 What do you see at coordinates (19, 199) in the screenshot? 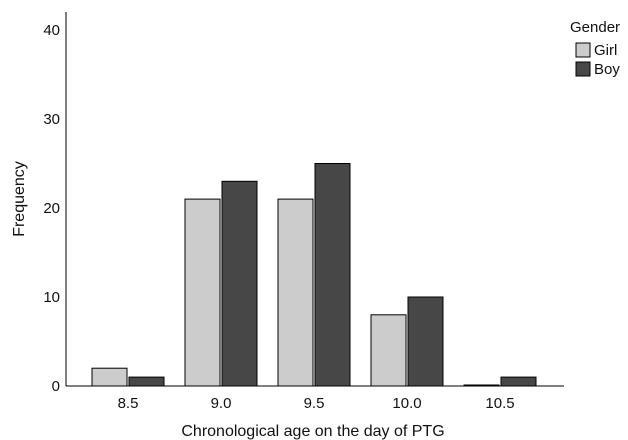
I see `y-axis-title: Frequency` at bounding box center [19, 199].